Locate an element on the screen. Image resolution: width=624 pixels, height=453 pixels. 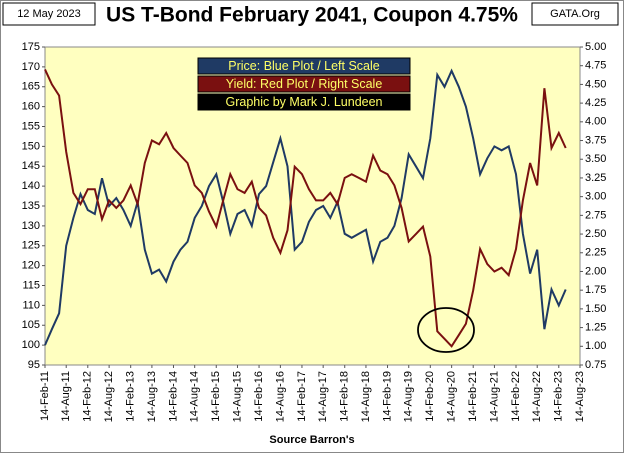
highlight-circle is located at coordinates (446, 330).